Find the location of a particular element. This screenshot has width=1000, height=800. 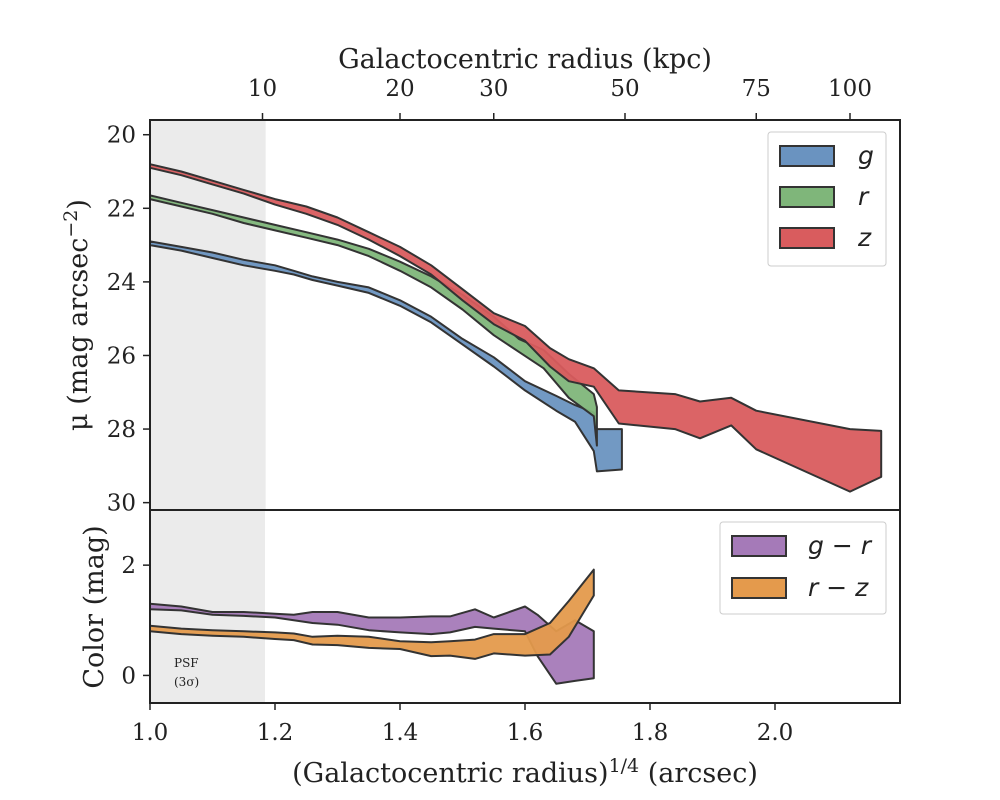

top-xaxis-label: Galactocentric radius (kpc) is located at coordinates (525, 59).